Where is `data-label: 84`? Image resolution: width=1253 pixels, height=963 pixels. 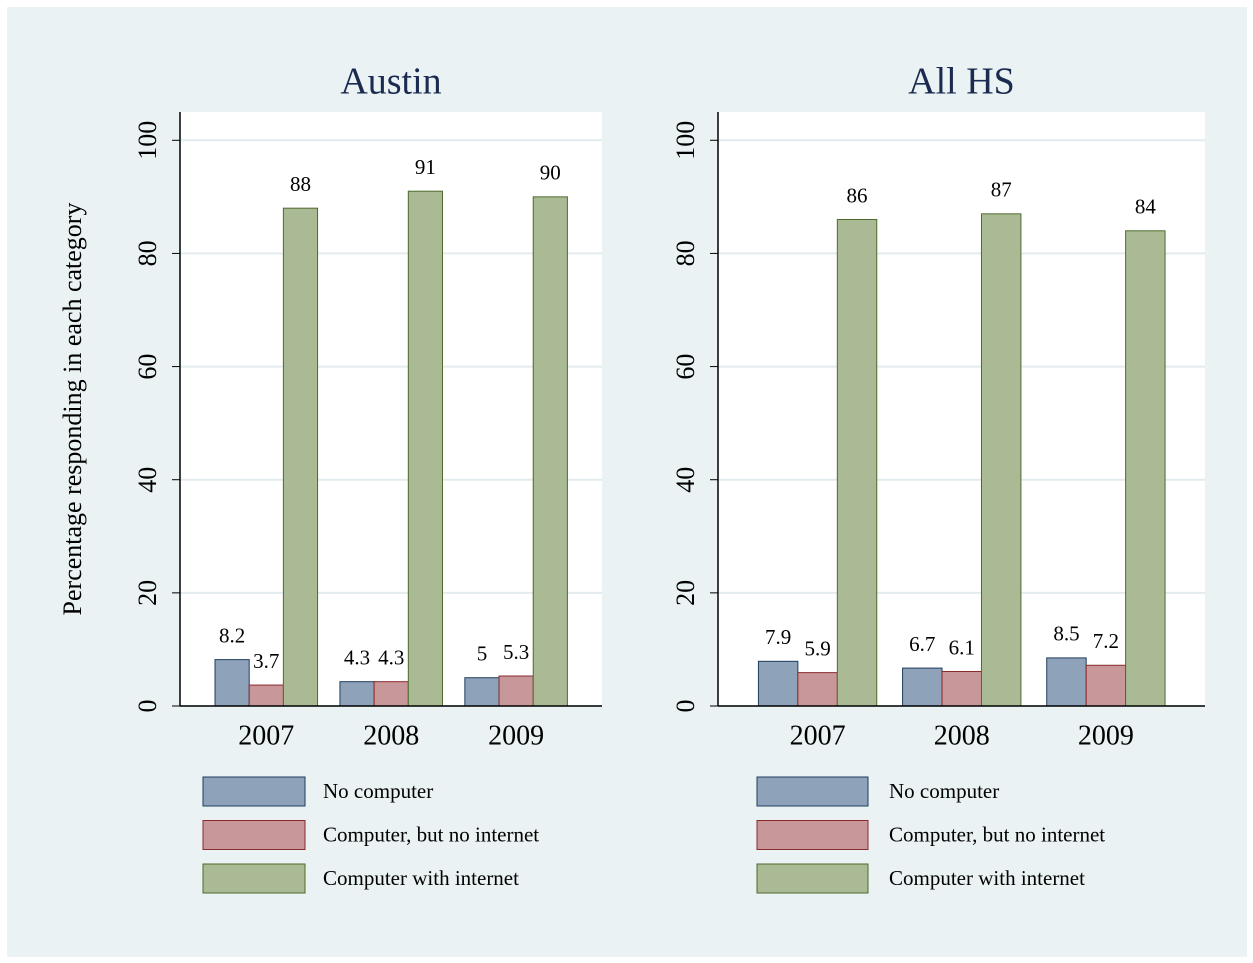
data-label: 84 is located at coordinates (1146, 207).